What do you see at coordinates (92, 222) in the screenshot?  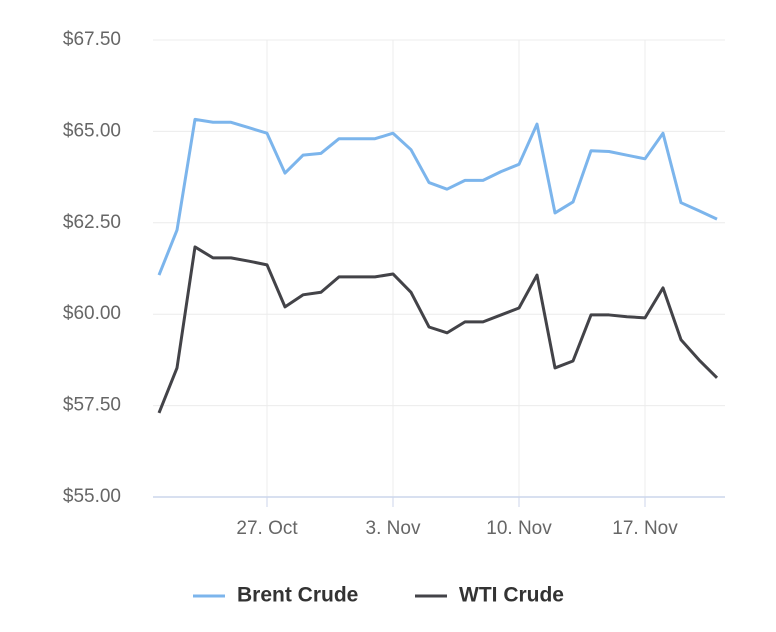 I see `y-tick-label: $62.50` at bounding box center [92, 222].